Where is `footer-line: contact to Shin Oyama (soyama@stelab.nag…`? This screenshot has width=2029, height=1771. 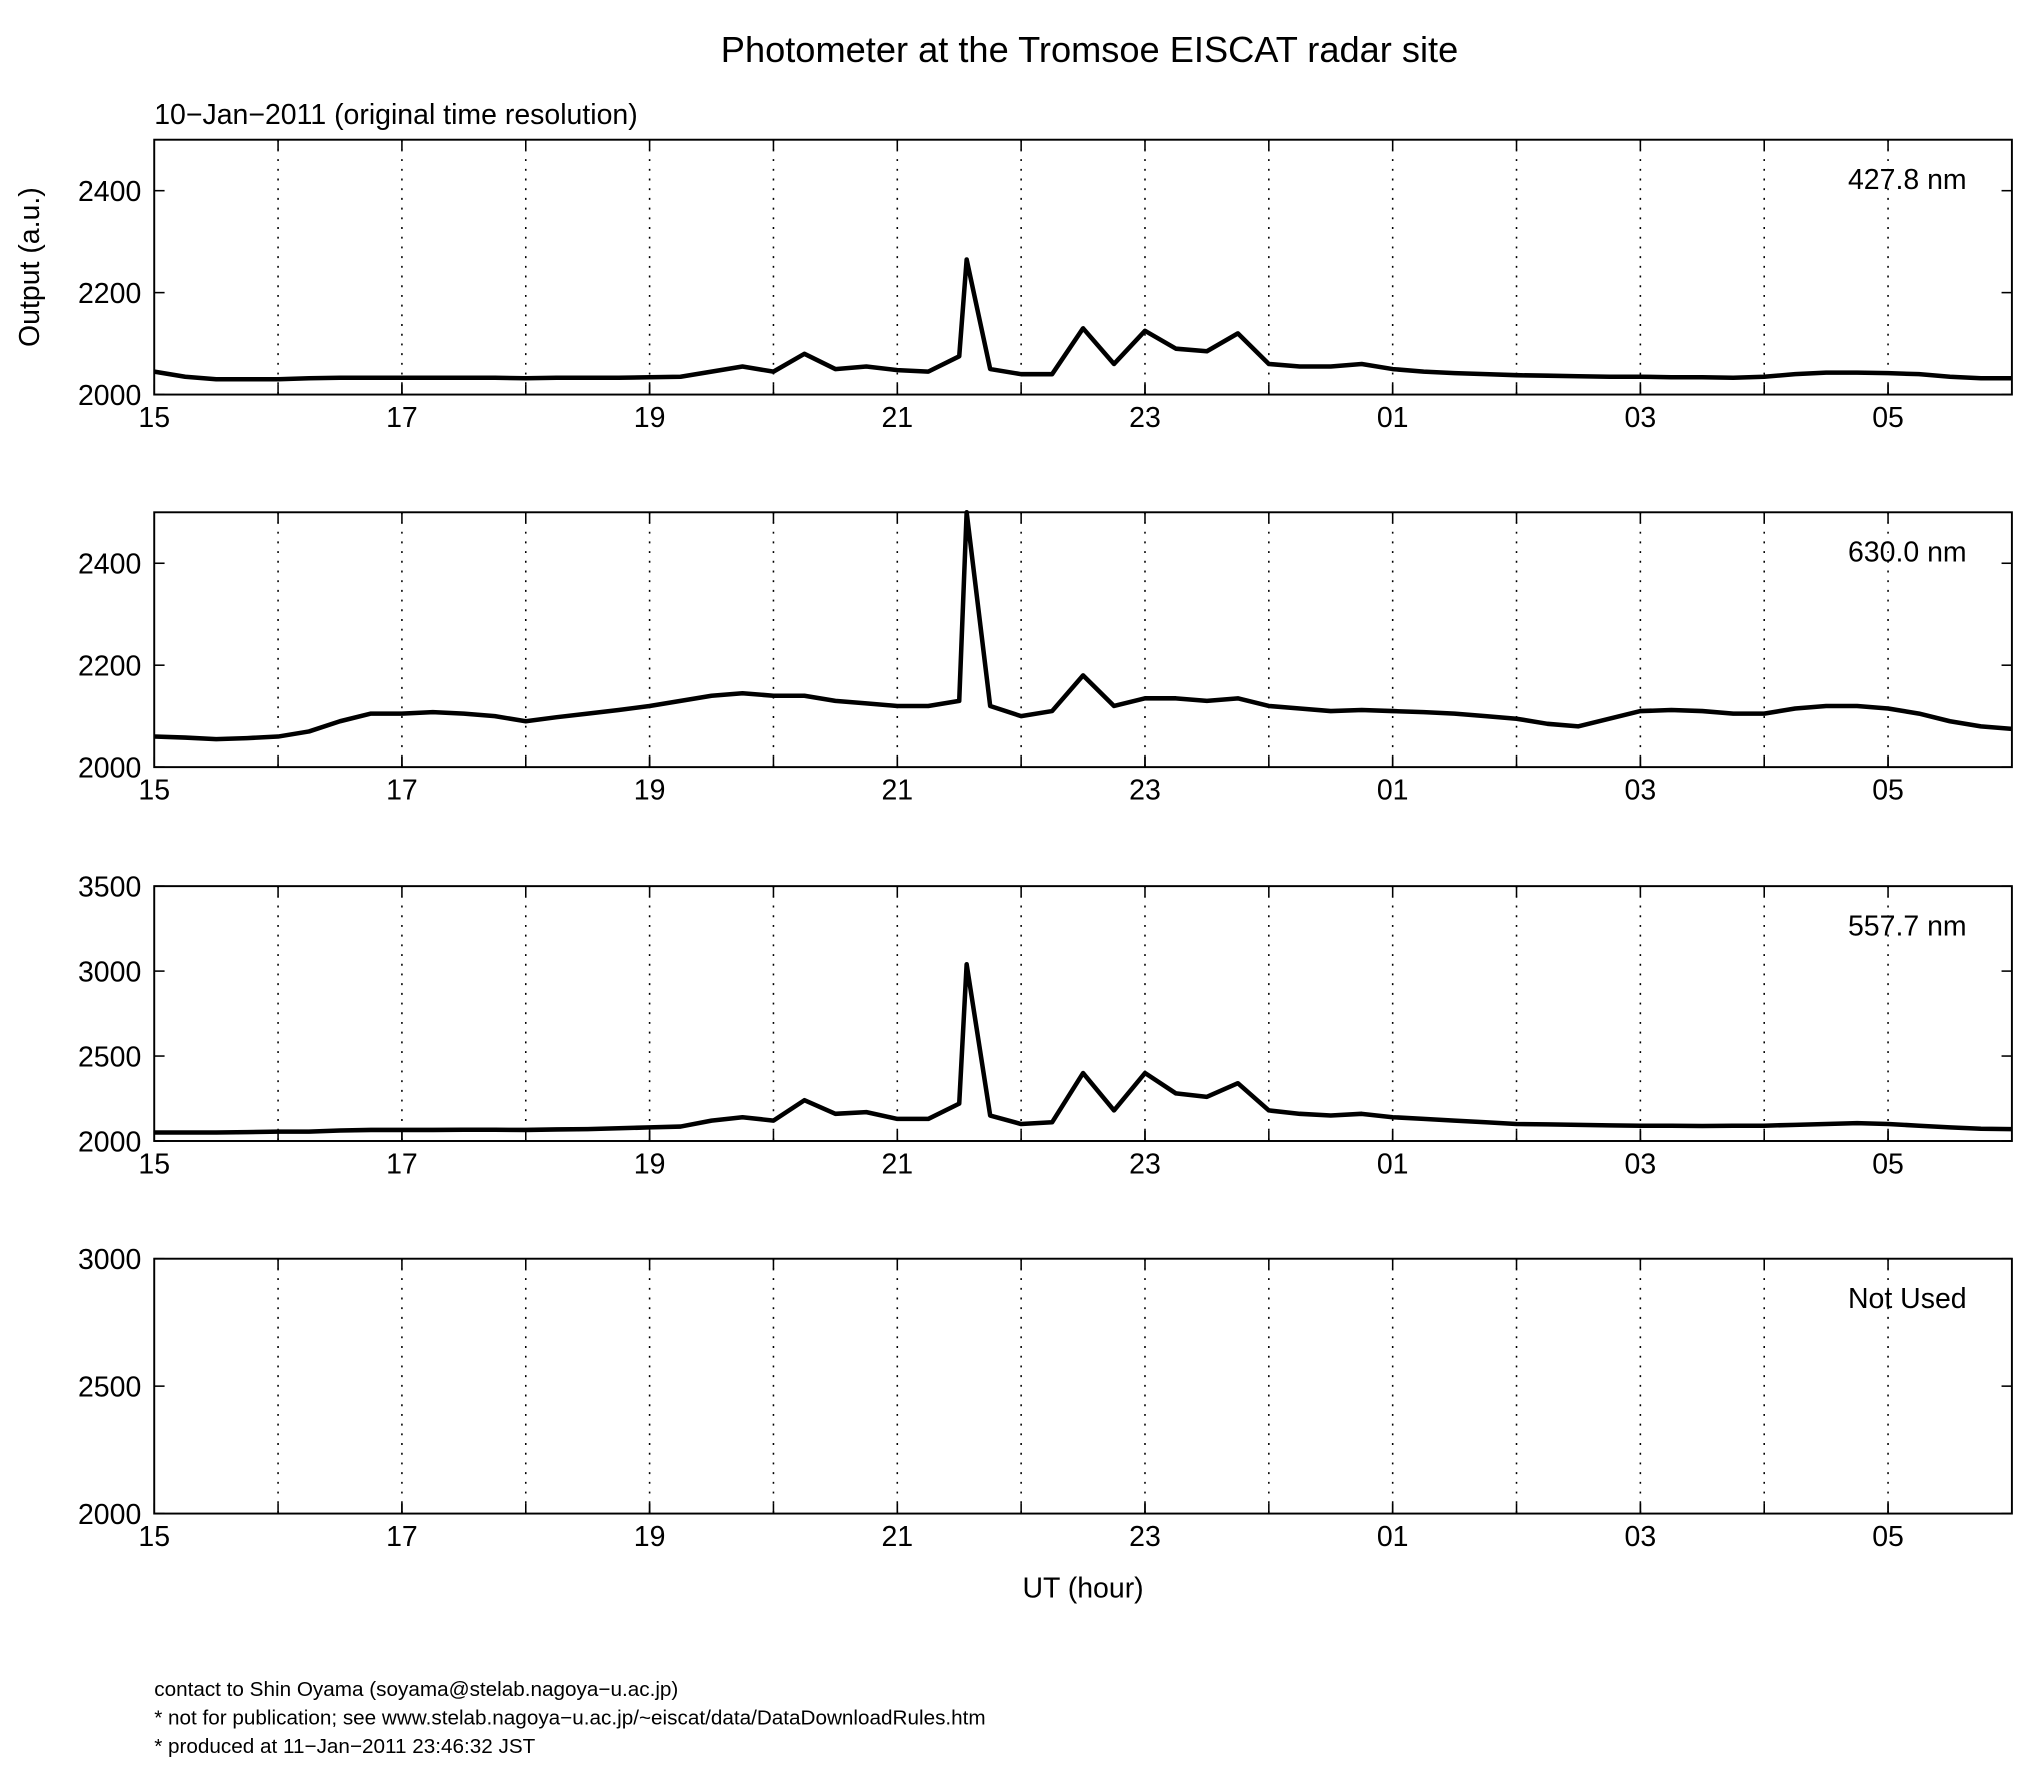
footer-line: contact to Shin Oyama (soyama@stelab.nag… is located at coordinates (416, 1689).